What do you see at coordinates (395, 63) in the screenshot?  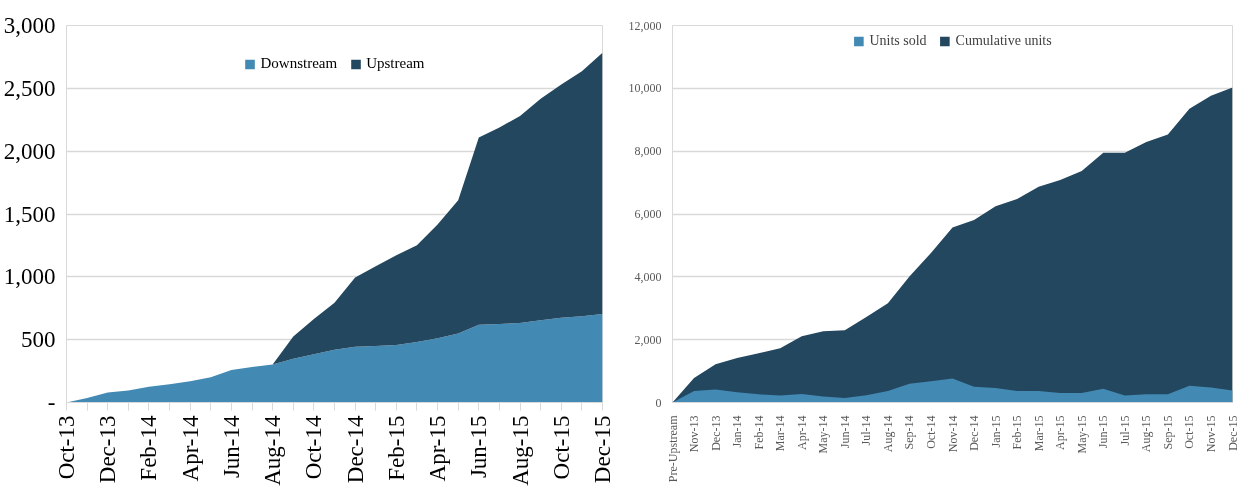 I see `legend-label: Upstream` at bounding box center [395, 63].